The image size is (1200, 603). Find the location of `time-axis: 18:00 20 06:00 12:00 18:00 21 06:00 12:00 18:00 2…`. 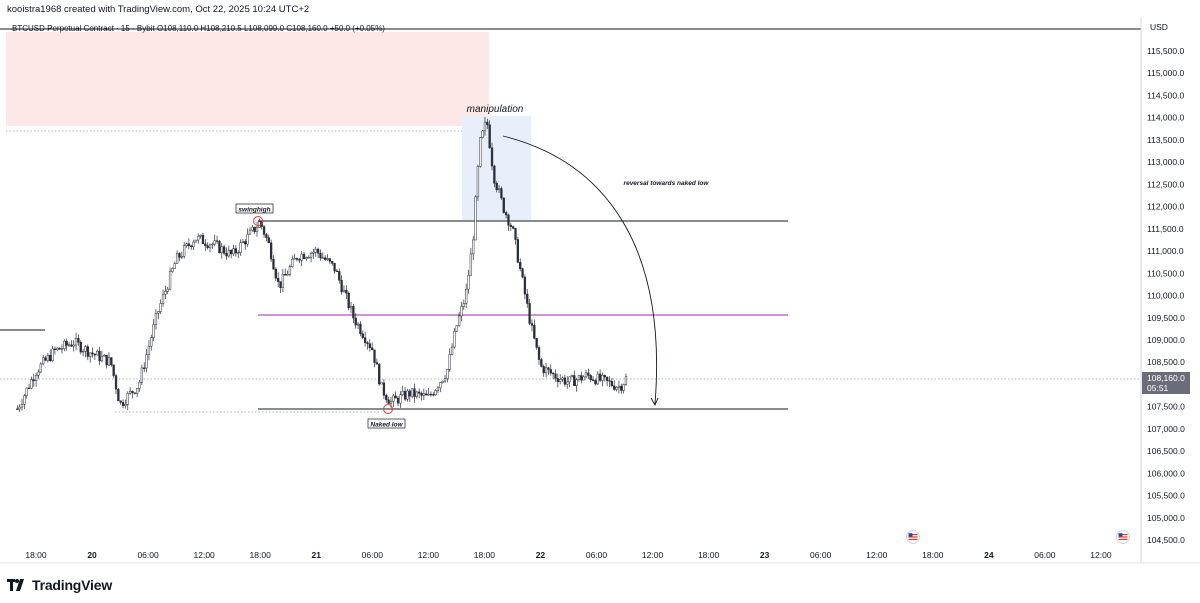

time-axis: 18:00 20 06:00 12:00 18:00 21 06:00 12:00 18:00 2… is located at coordinates (568, 555).